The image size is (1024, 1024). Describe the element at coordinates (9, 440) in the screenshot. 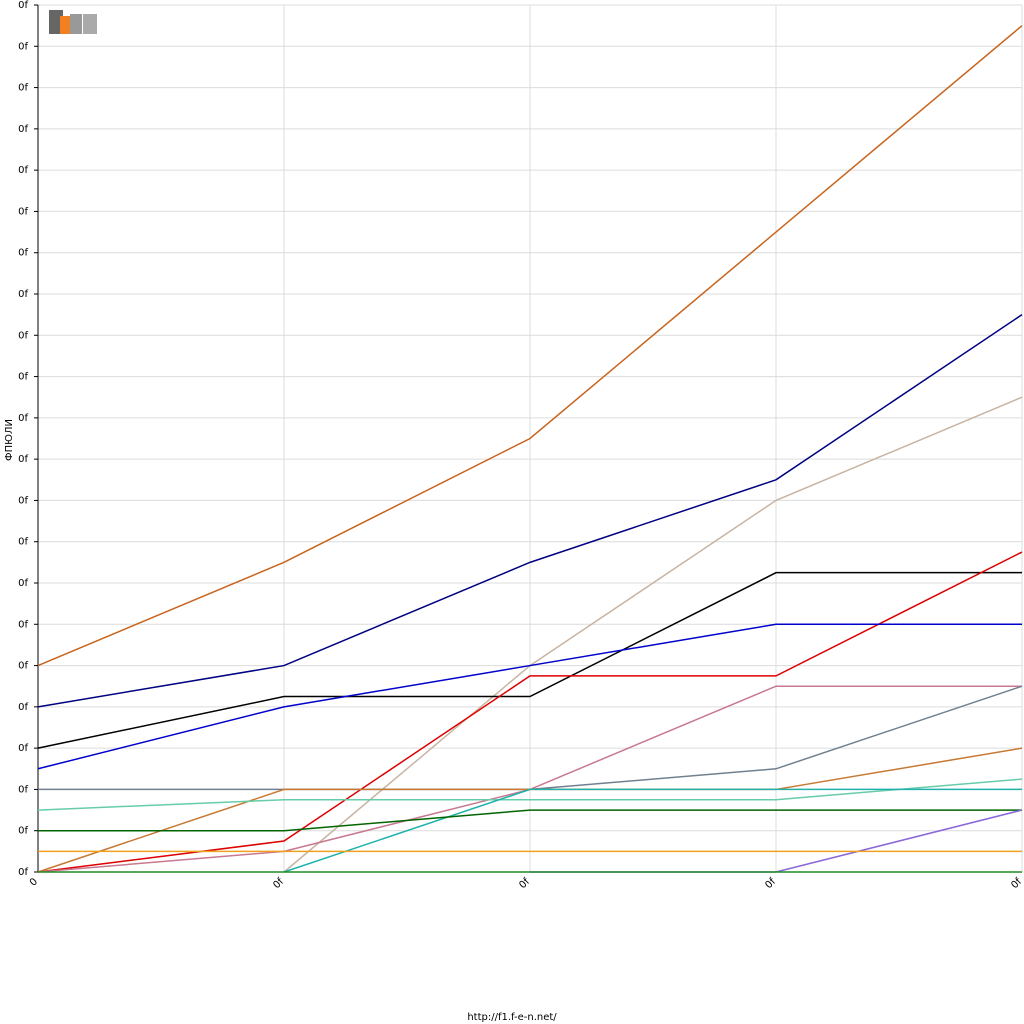

I see `y-axis-label: ФПЮЛИ` at that location.